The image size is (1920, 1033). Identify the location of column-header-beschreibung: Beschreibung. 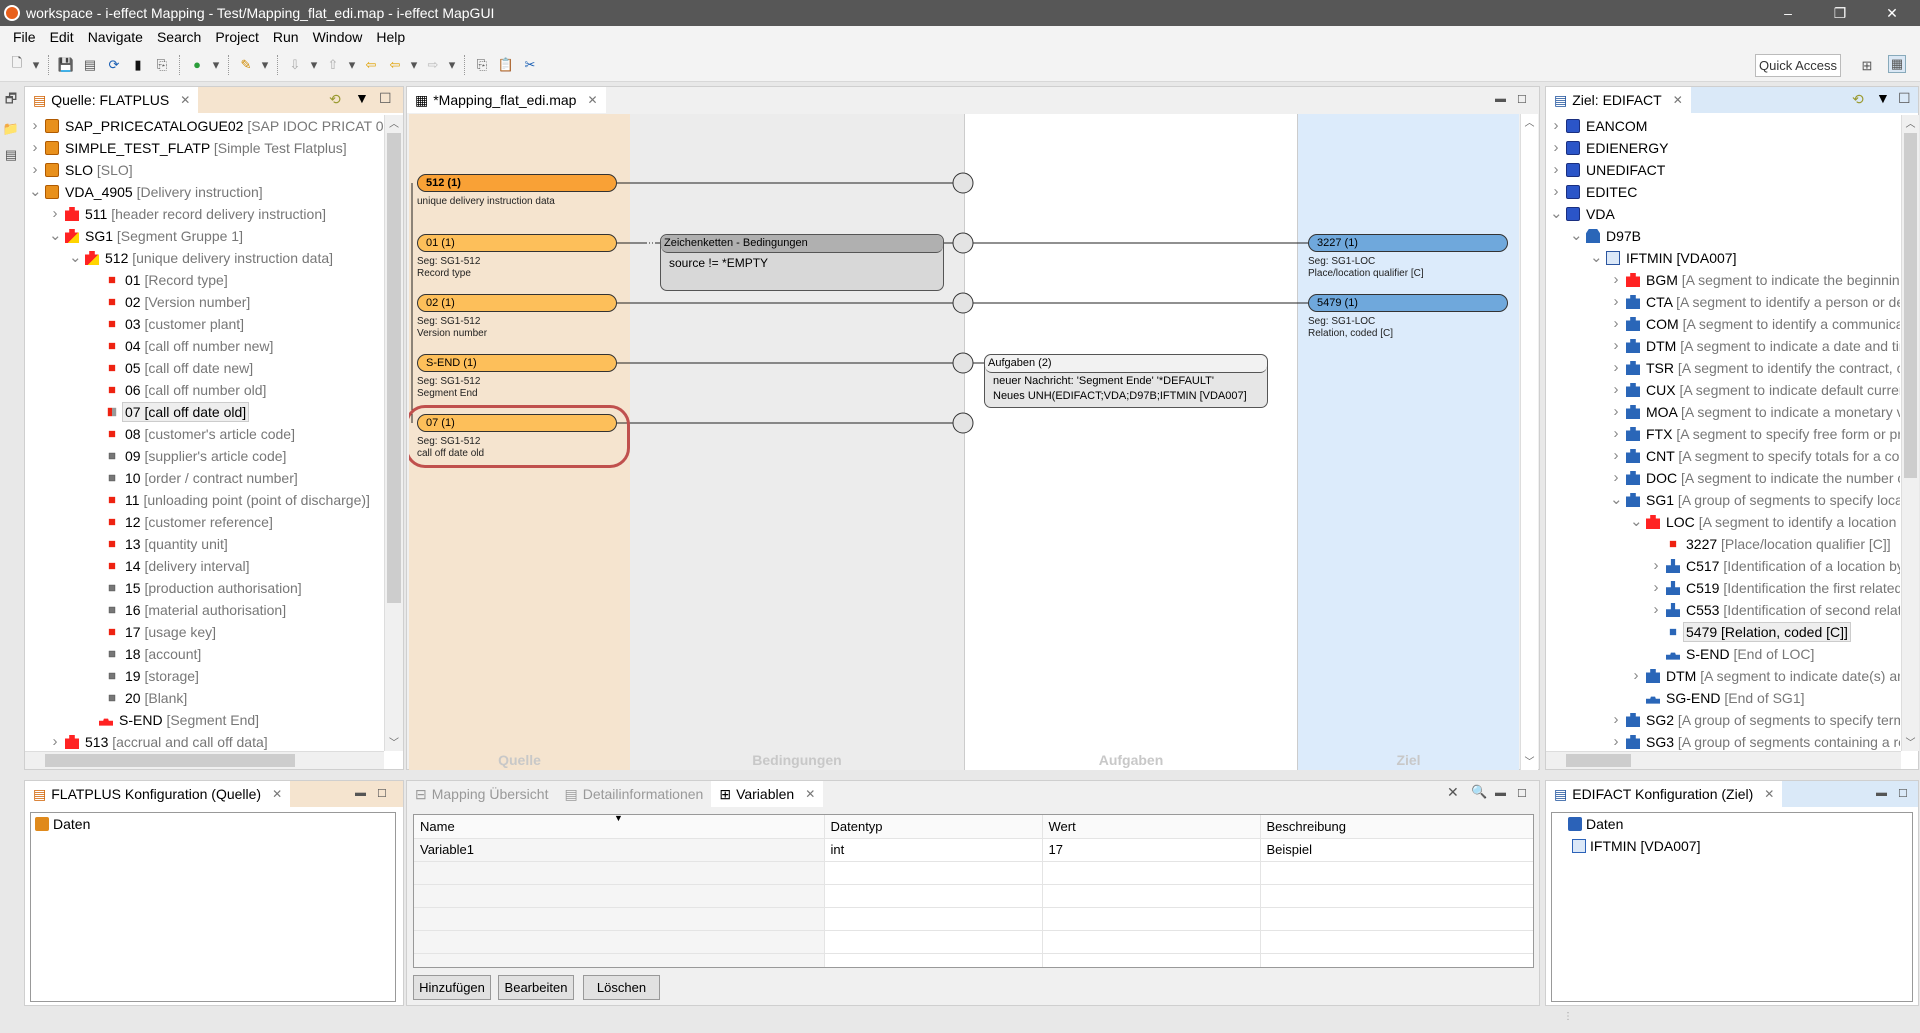
(1396, 827).